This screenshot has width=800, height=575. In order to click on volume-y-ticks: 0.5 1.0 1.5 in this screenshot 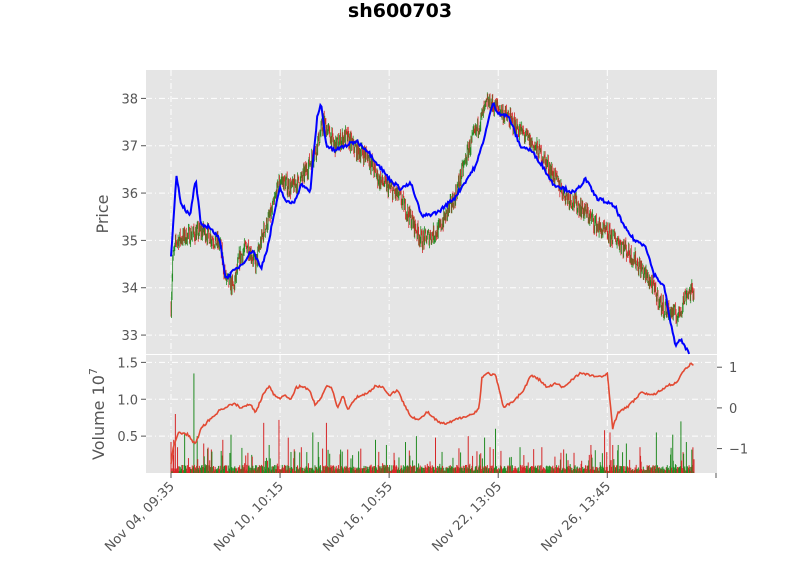, I will do `click(131, 400)`.